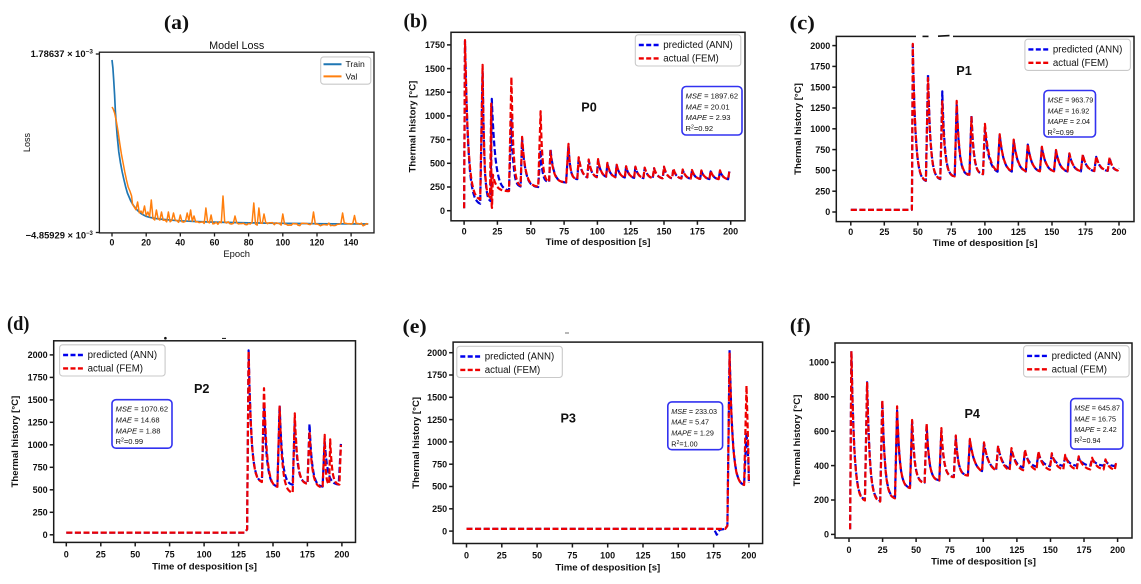 This screenshot has width=1141, height=584. I want to click on svg-text: 600, so click(821, 431).